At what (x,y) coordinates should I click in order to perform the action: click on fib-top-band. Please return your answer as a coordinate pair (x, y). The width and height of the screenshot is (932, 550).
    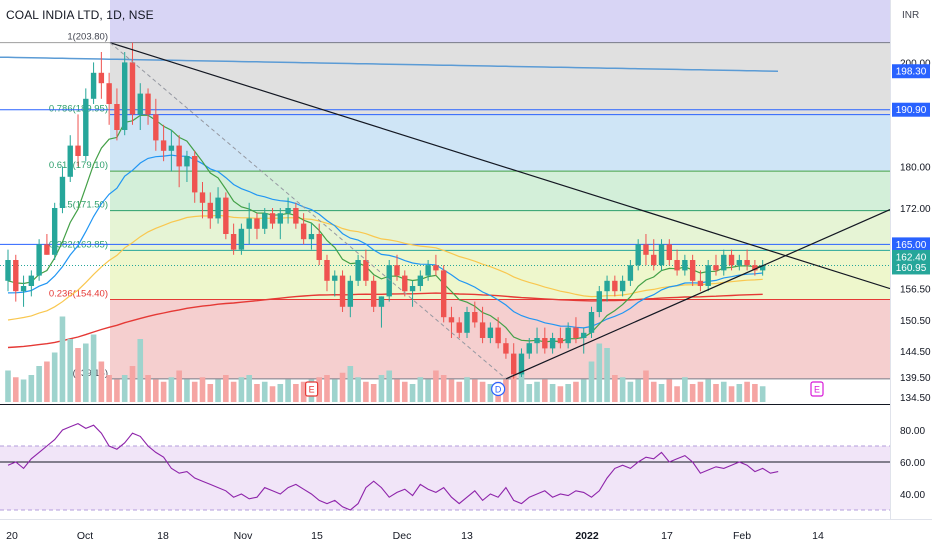
    Looking at the image, I should click on (500, 21).